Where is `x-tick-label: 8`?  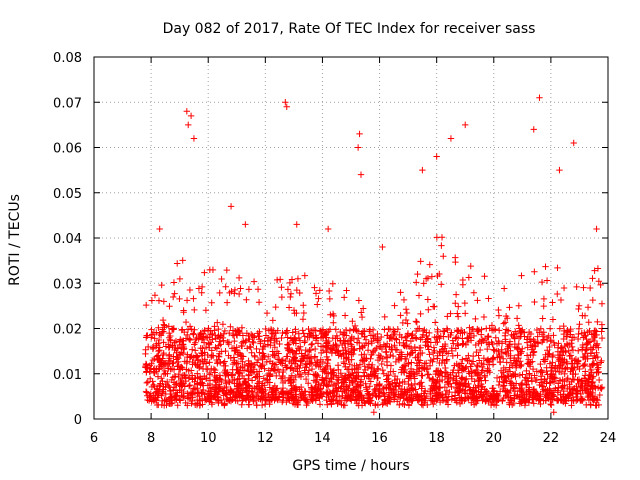
x-tick-label: 8 is located at coordinates (151, 438).